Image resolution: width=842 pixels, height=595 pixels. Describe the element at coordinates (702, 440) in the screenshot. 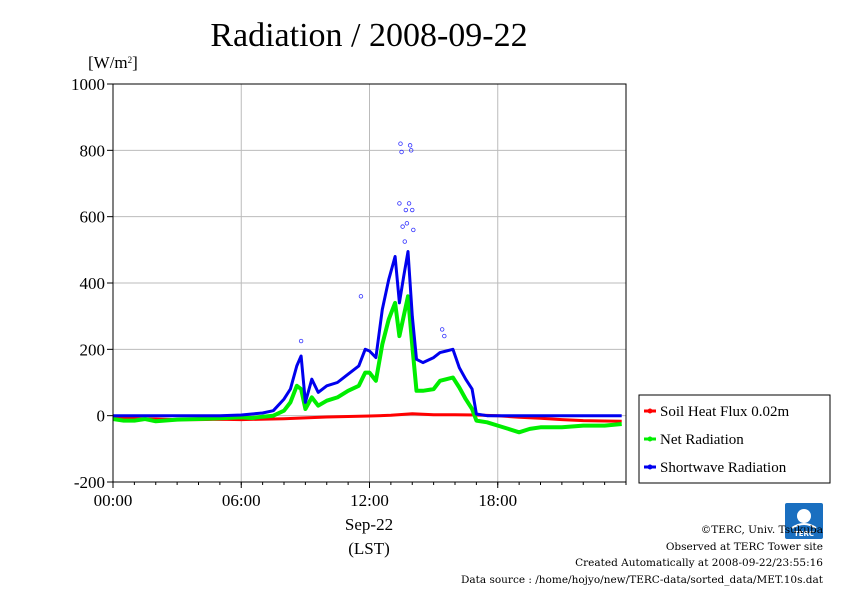

I see `legend-label: Net Radiation` at that location.